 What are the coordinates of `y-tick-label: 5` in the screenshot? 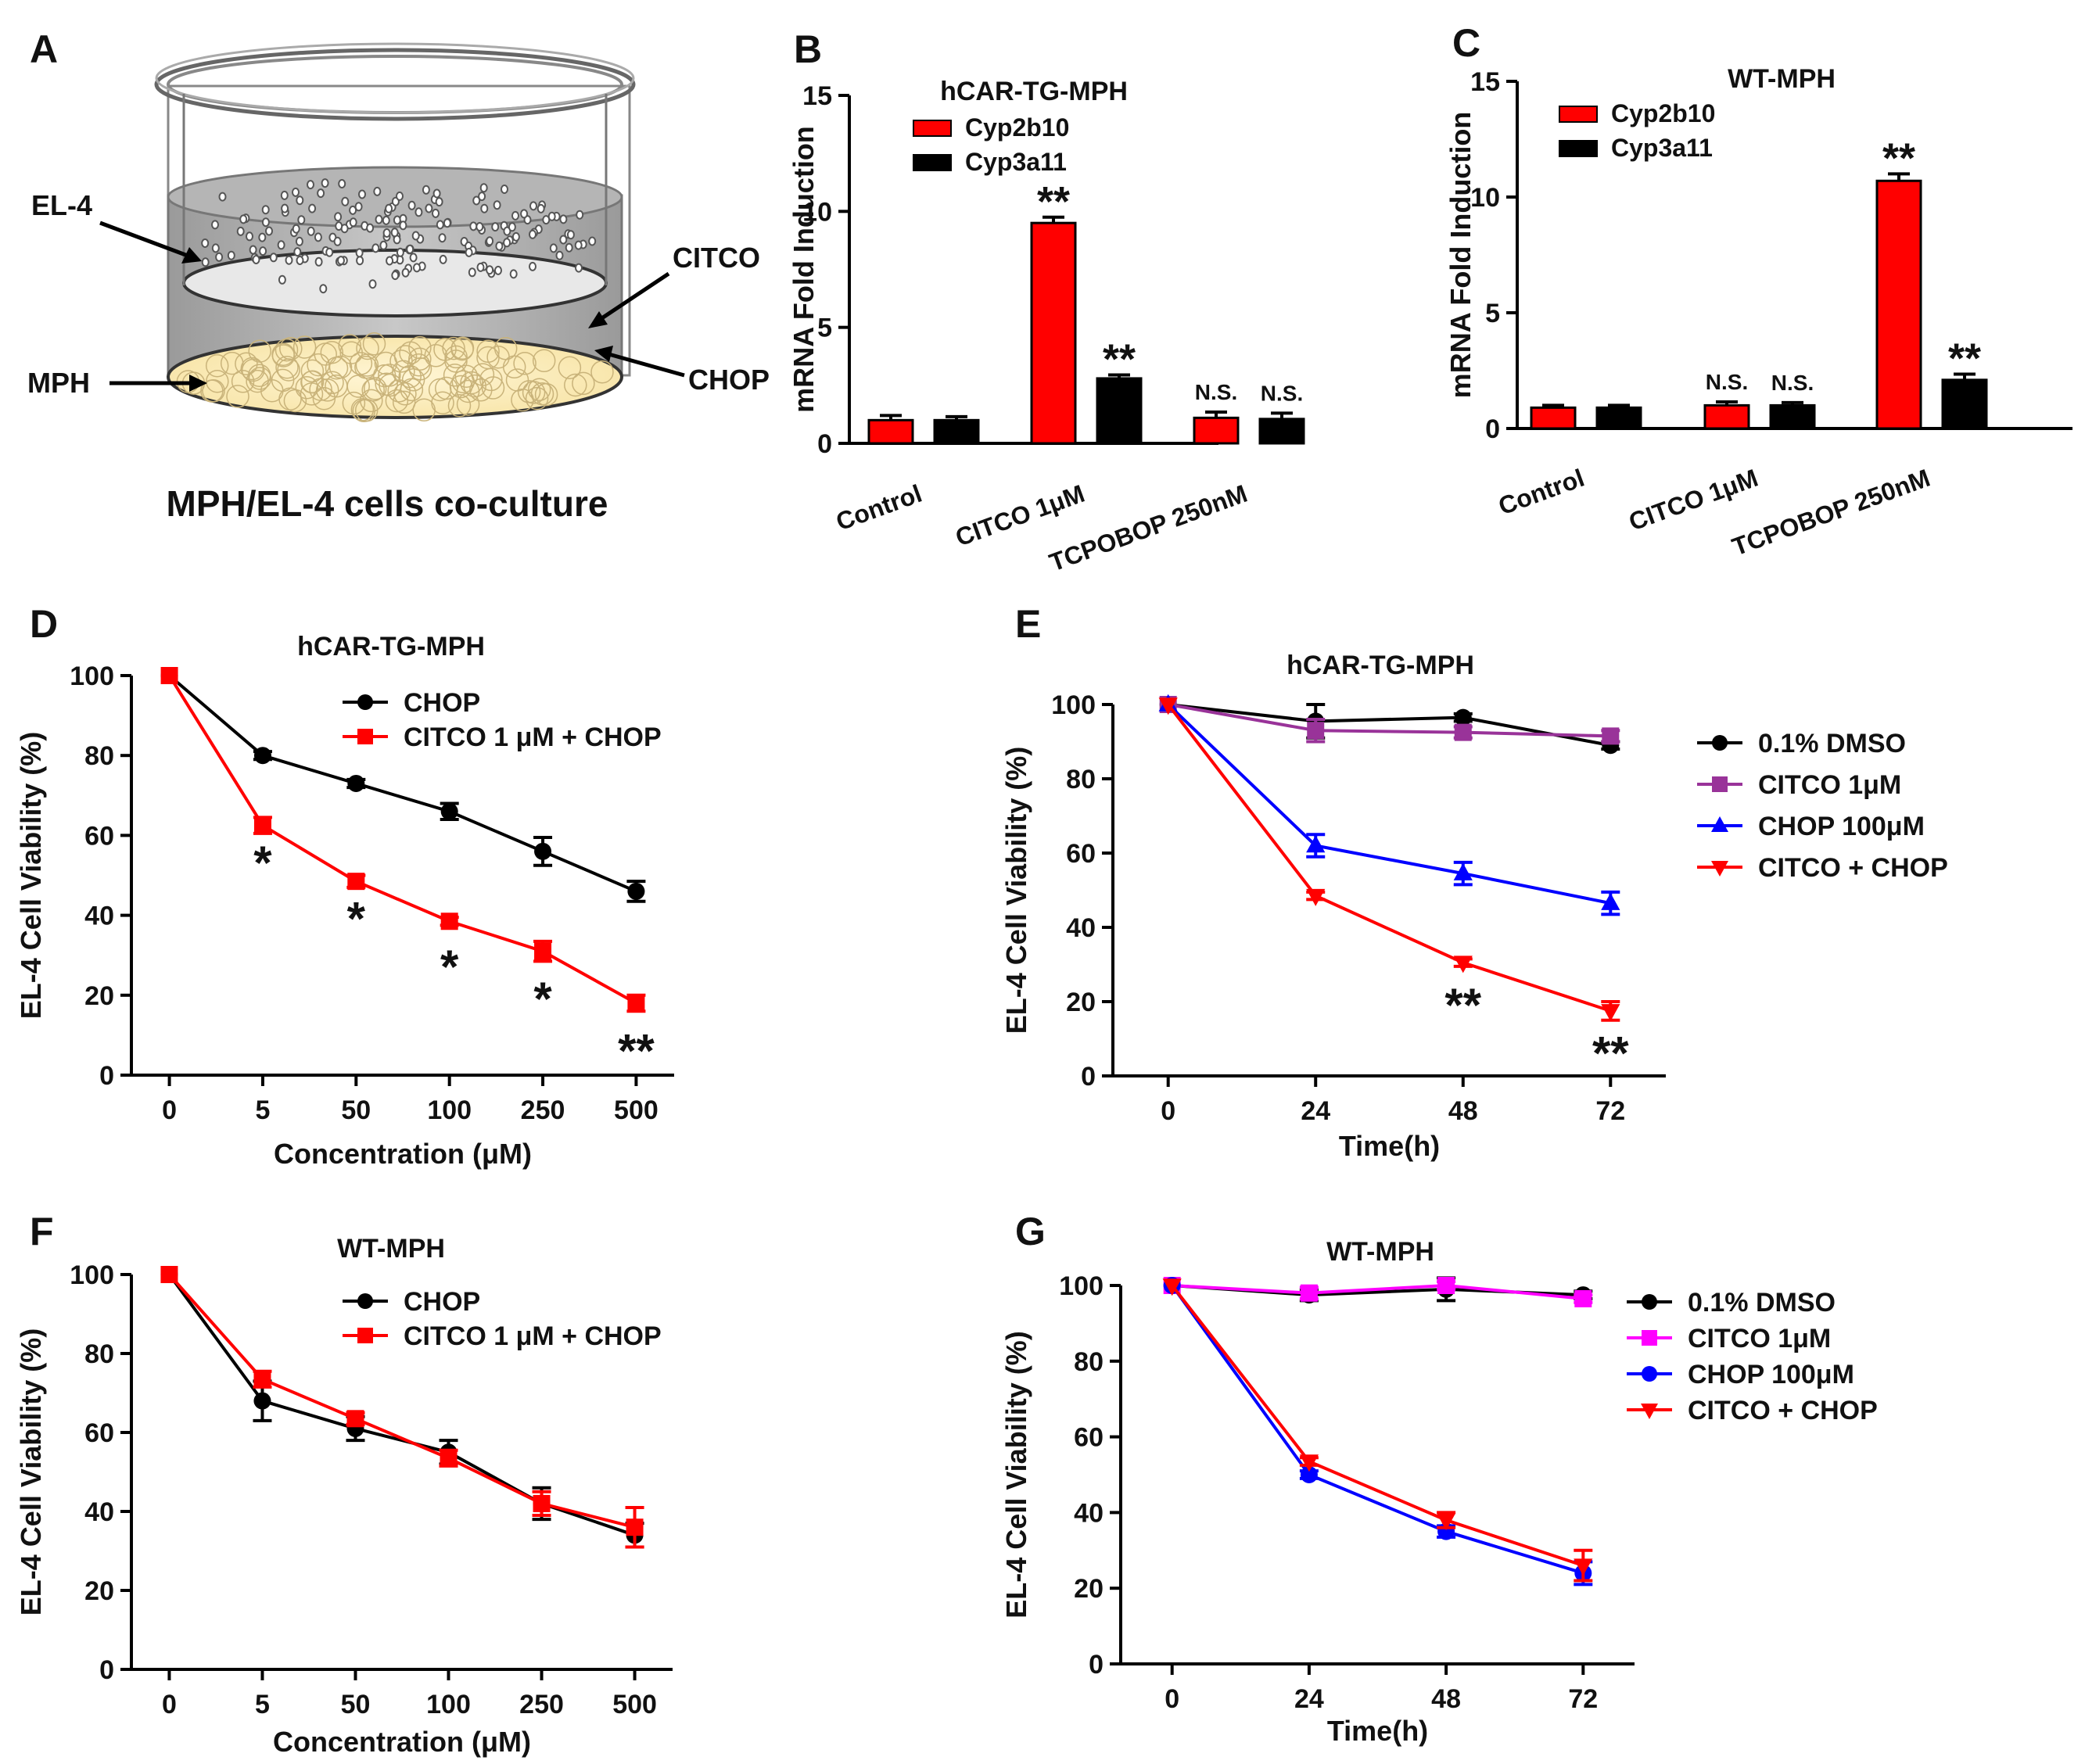 It's located at (1493, 313).